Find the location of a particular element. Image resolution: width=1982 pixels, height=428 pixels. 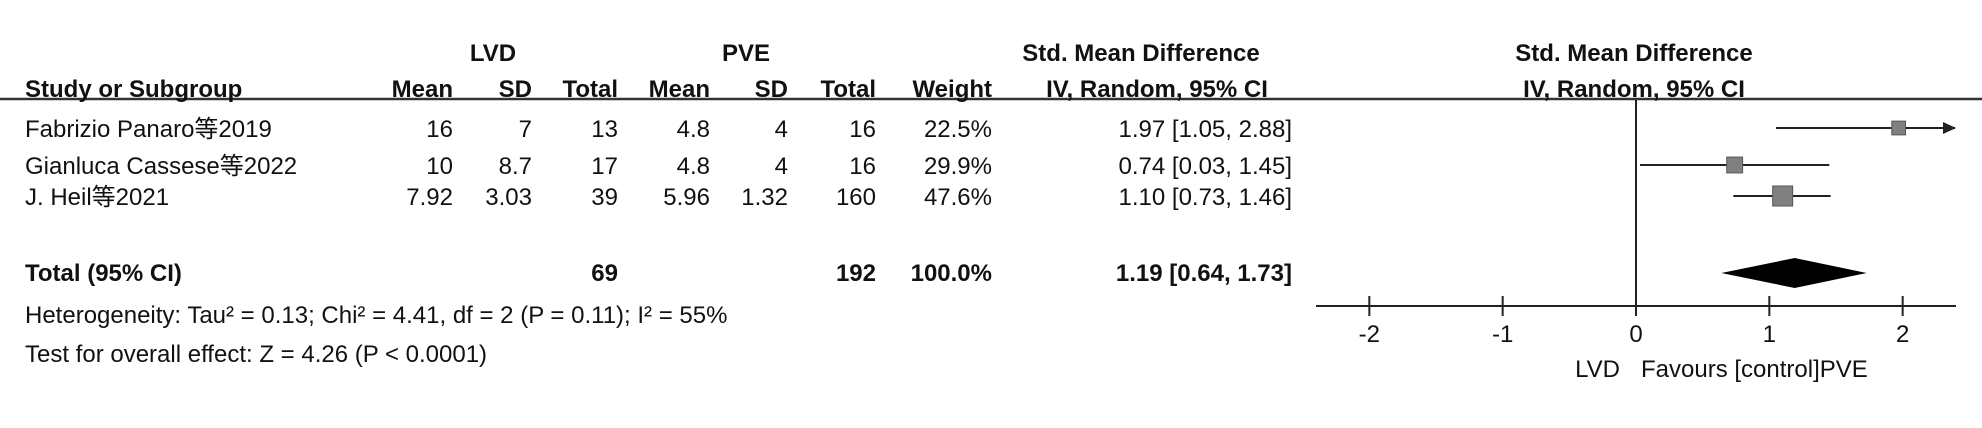

cell: 1.32 is located at coordinates (764, 197).